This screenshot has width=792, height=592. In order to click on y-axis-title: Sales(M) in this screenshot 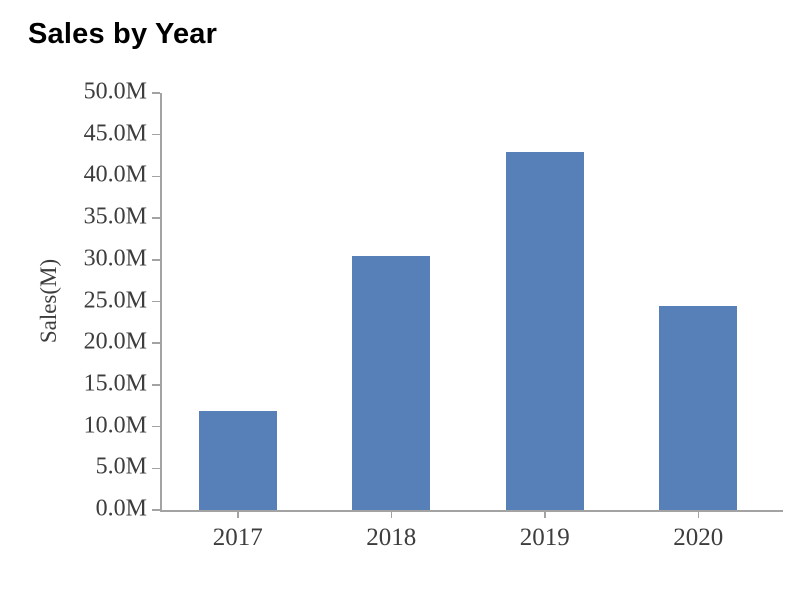, I will do `click(48, 301)`.